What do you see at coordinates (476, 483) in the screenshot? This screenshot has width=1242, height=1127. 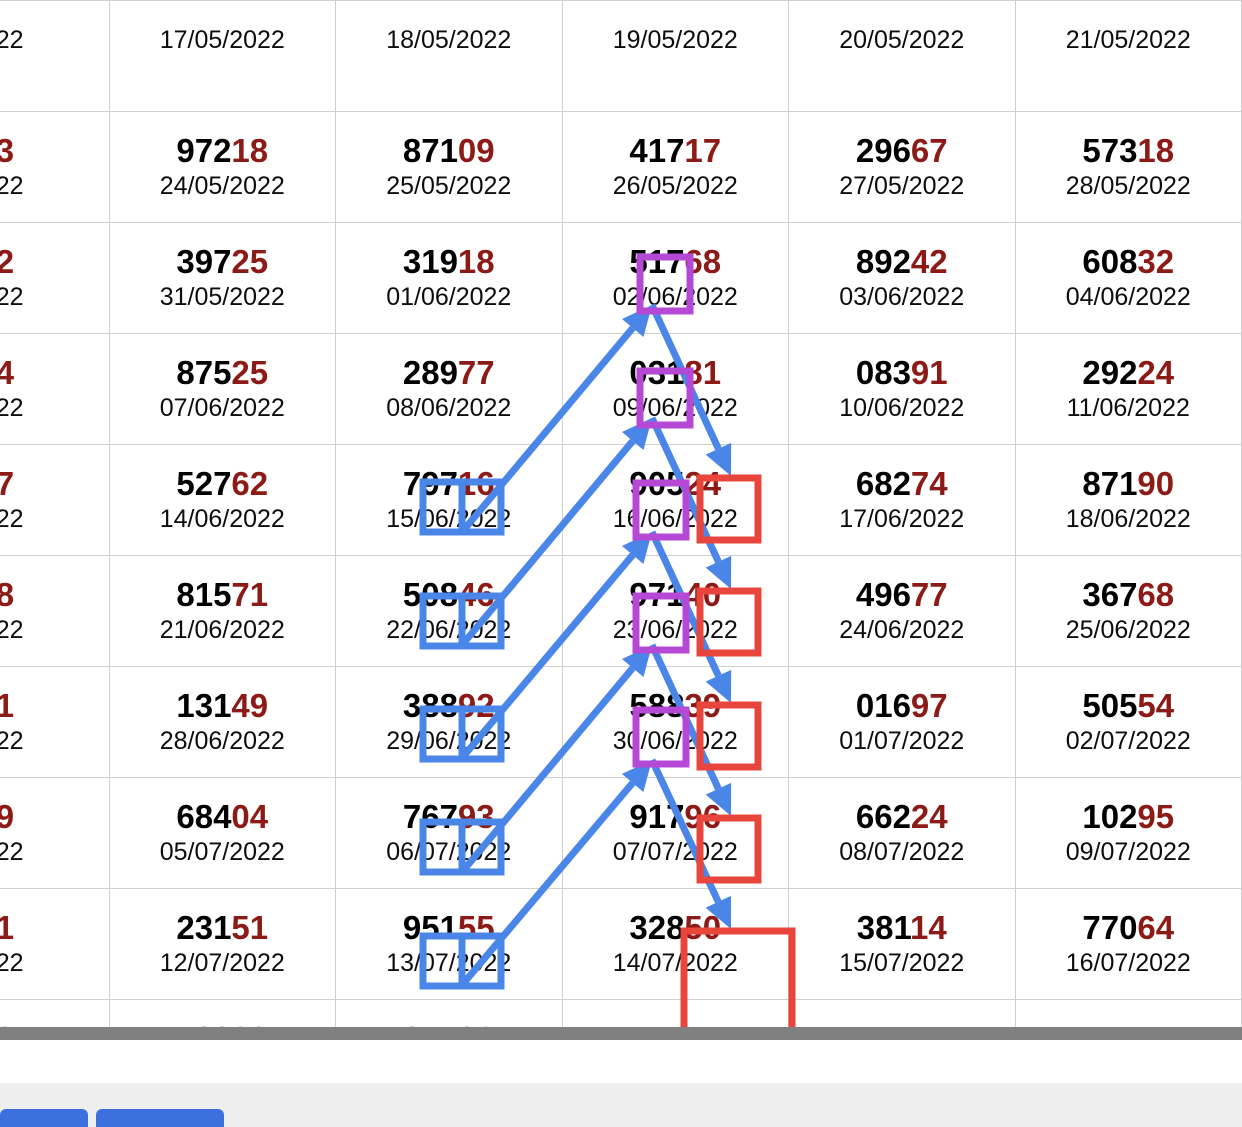 I see `result-number-tail: 16` at bounding box center [476, 483].